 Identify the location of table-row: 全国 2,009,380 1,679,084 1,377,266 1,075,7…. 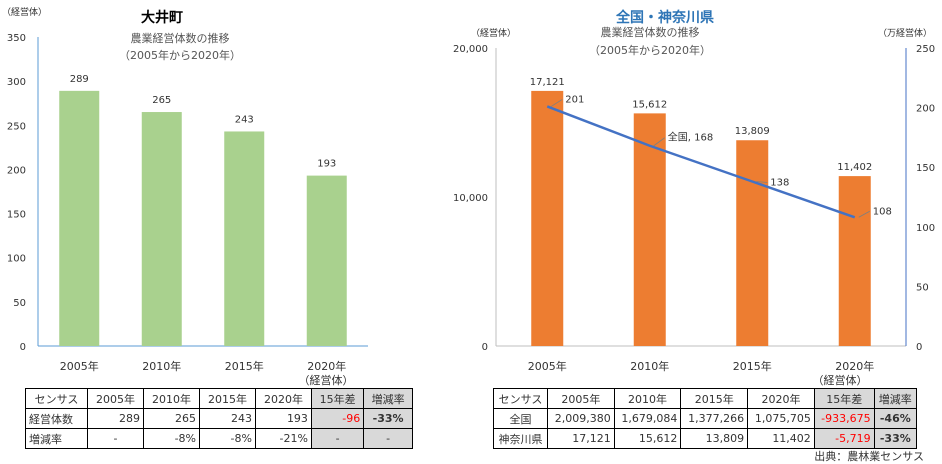
(705, 418).